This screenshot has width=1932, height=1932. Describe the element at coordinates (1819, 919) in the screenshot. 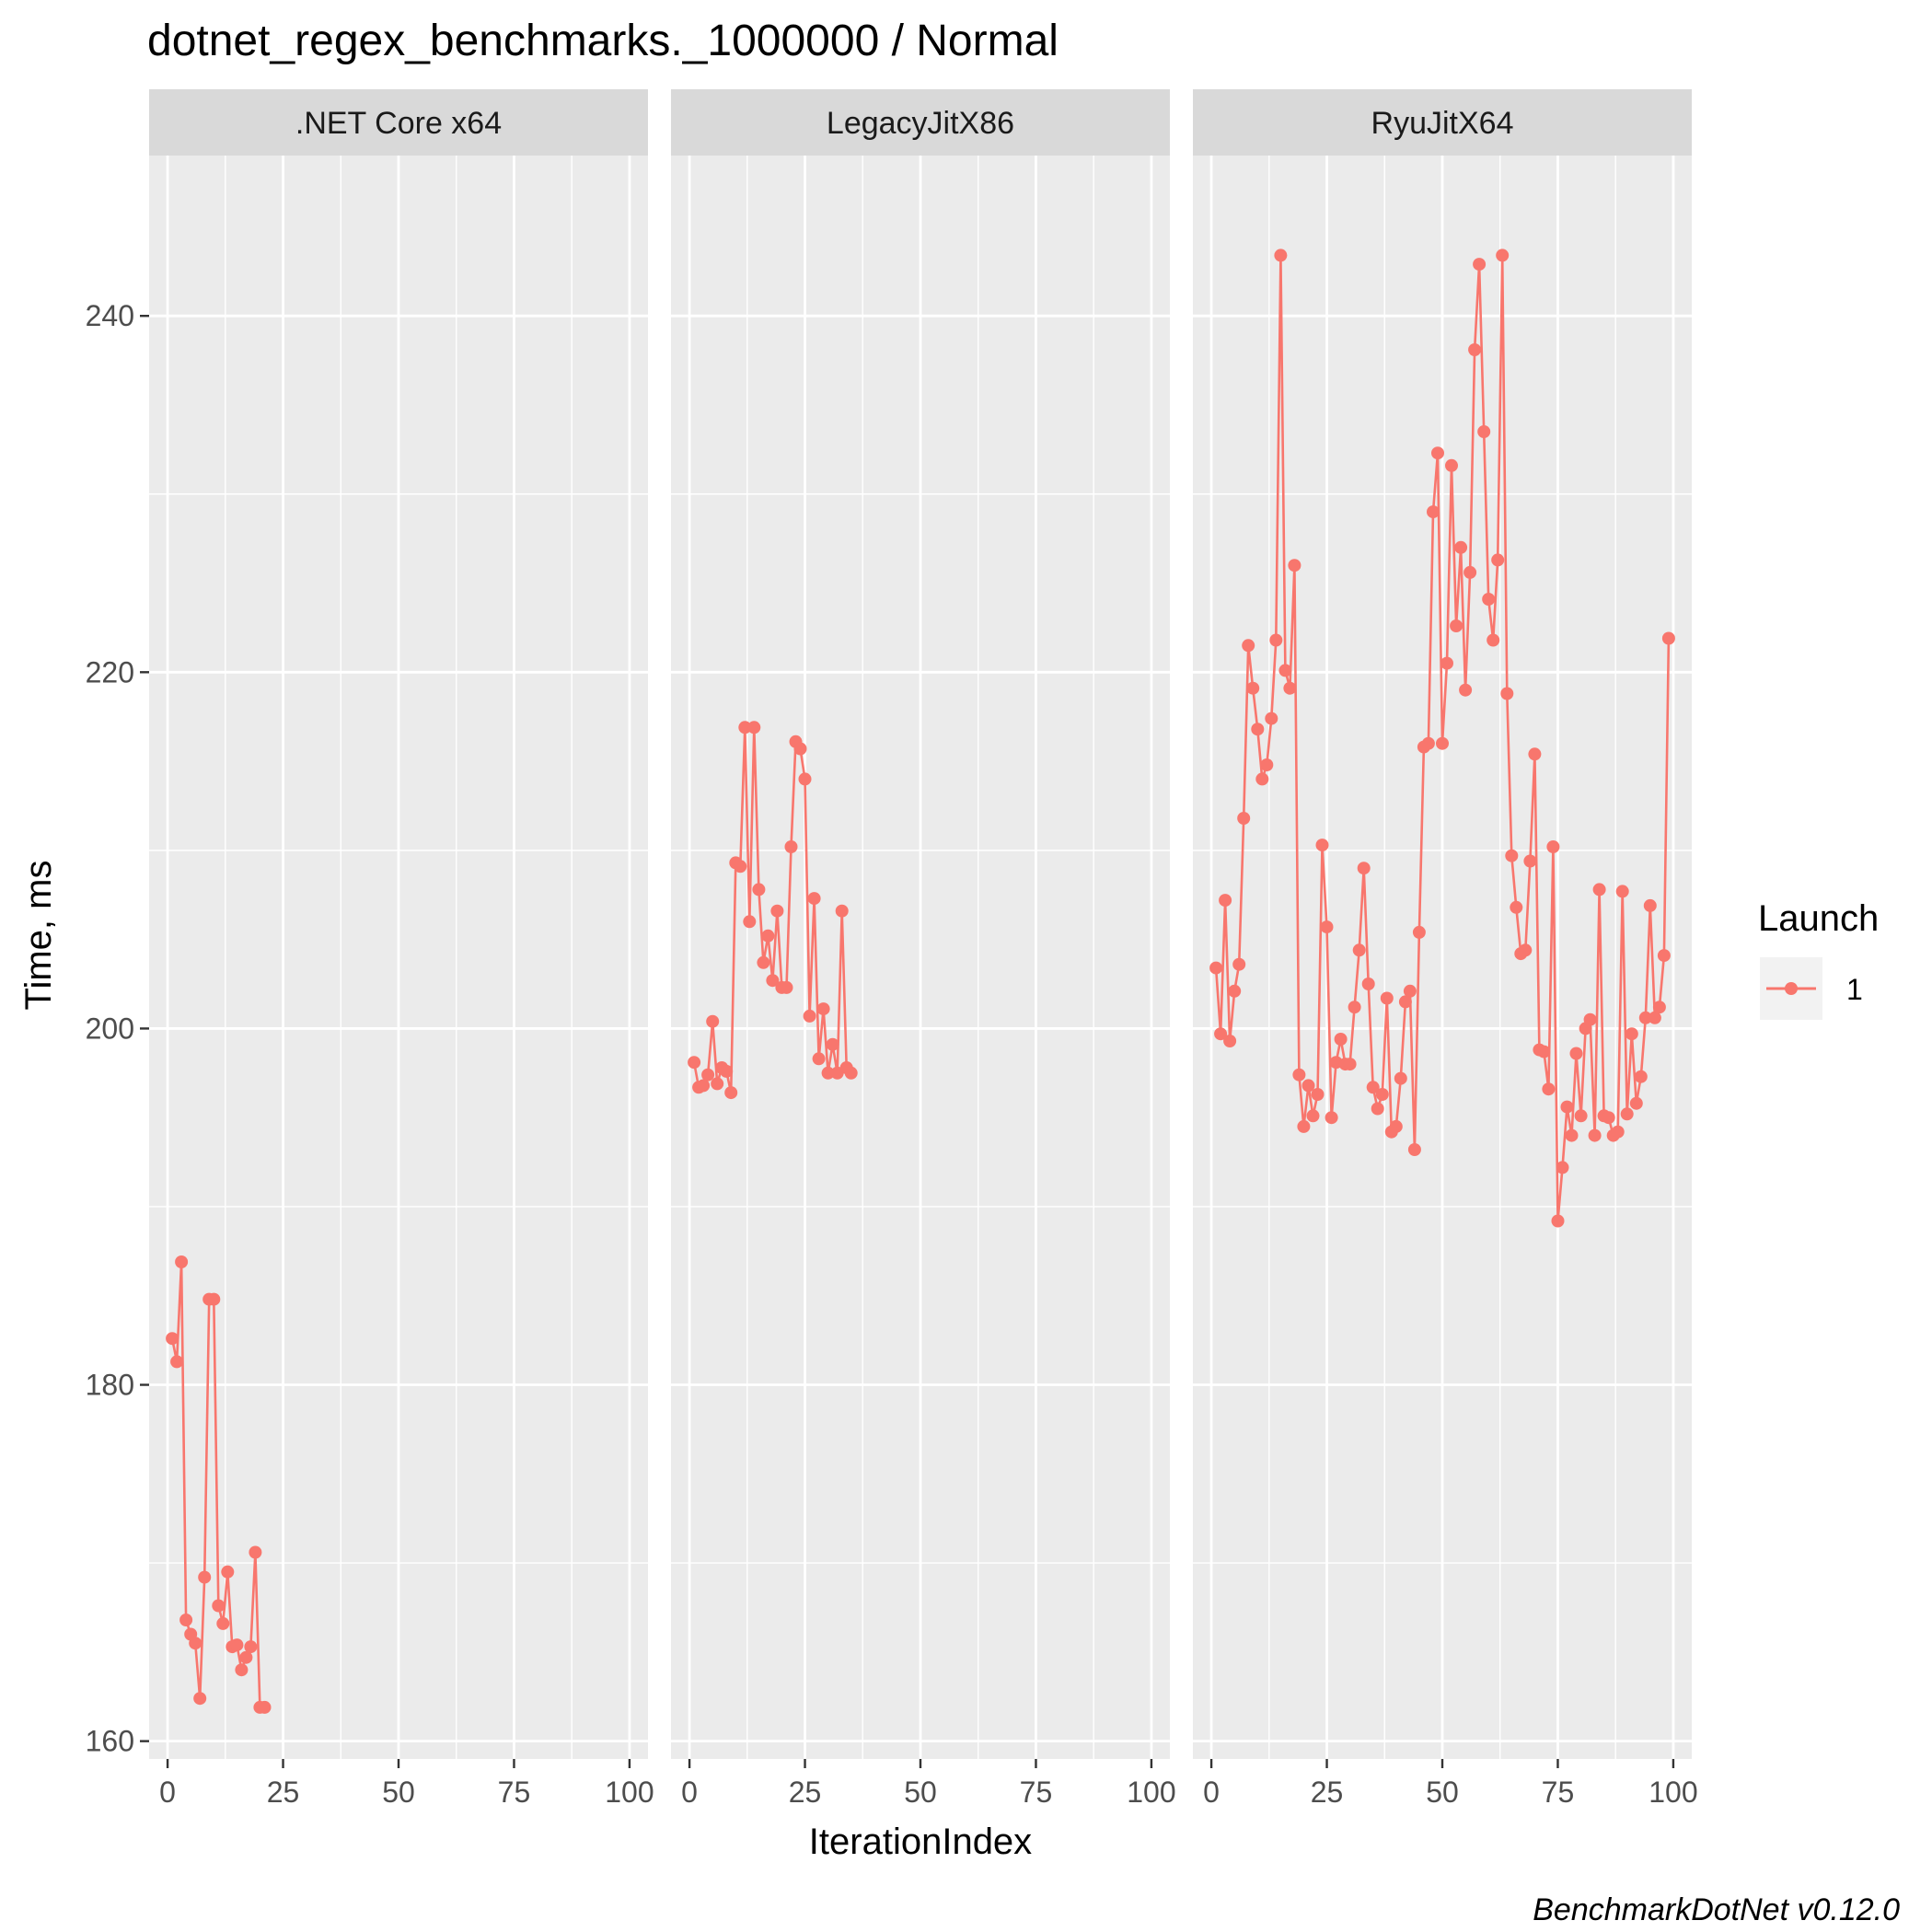

I see `legend-title: Launch` at that location.